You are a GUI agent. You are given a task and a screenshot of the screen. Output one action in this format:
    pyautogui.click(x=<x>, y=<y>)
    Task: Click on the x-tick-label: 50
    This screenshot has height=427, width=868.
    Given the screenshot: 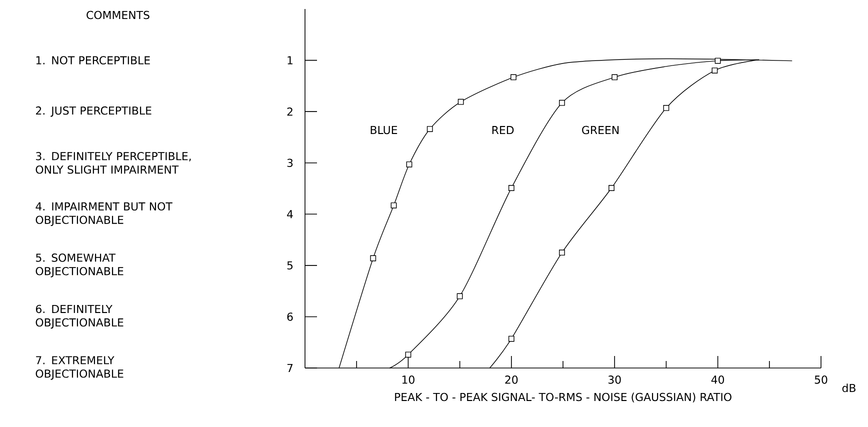 What is the action you would take?
    pyautogui.click(x=821, y=380)
    